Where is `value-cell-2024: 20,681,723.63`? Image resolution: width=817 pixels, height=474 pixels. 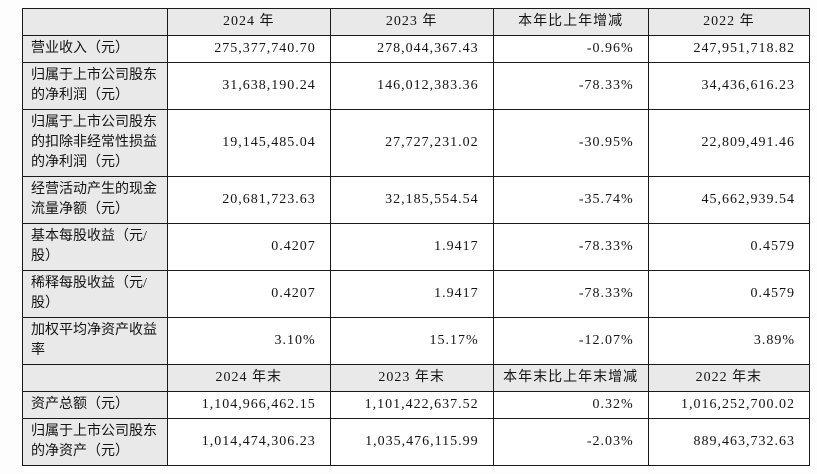
value-cell-2024: 20,681,723.63 is located at coordinates (248, 200).